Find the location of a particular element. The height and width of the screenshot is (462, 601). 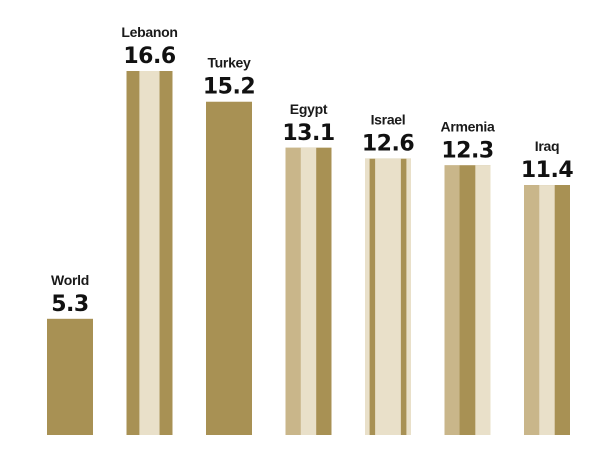

category-label: Turkey is located at coordinates (229, 63).